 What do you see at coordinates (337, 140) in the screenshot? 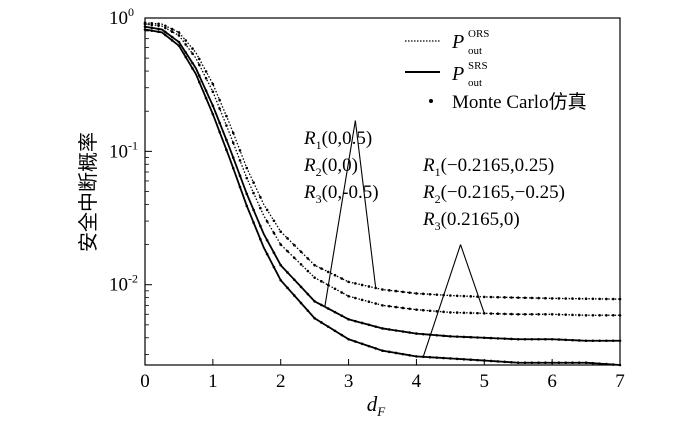
I see `annotation-1-line-1: R1(0,0.5)` at bounding box center [337, 140].